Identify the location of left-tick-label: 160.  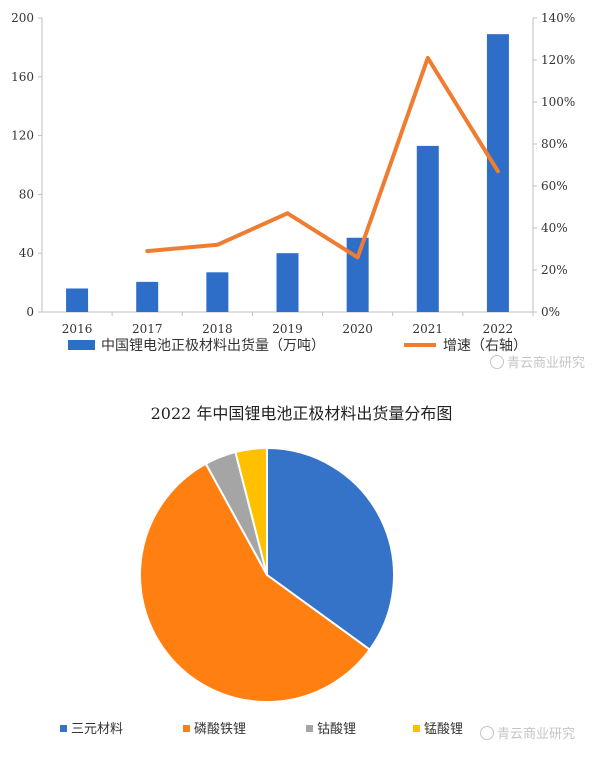
(22, 77).